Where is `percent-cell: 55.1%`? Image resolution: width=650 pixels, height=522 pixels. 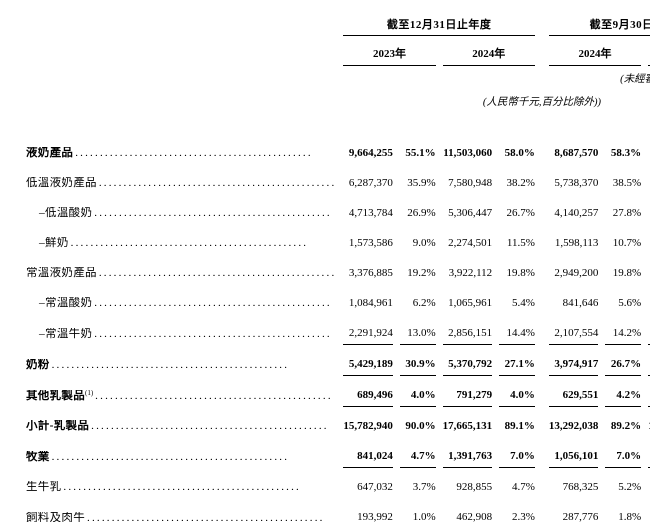
percent-cell: 55.1% is located at coordinates (420, 153).